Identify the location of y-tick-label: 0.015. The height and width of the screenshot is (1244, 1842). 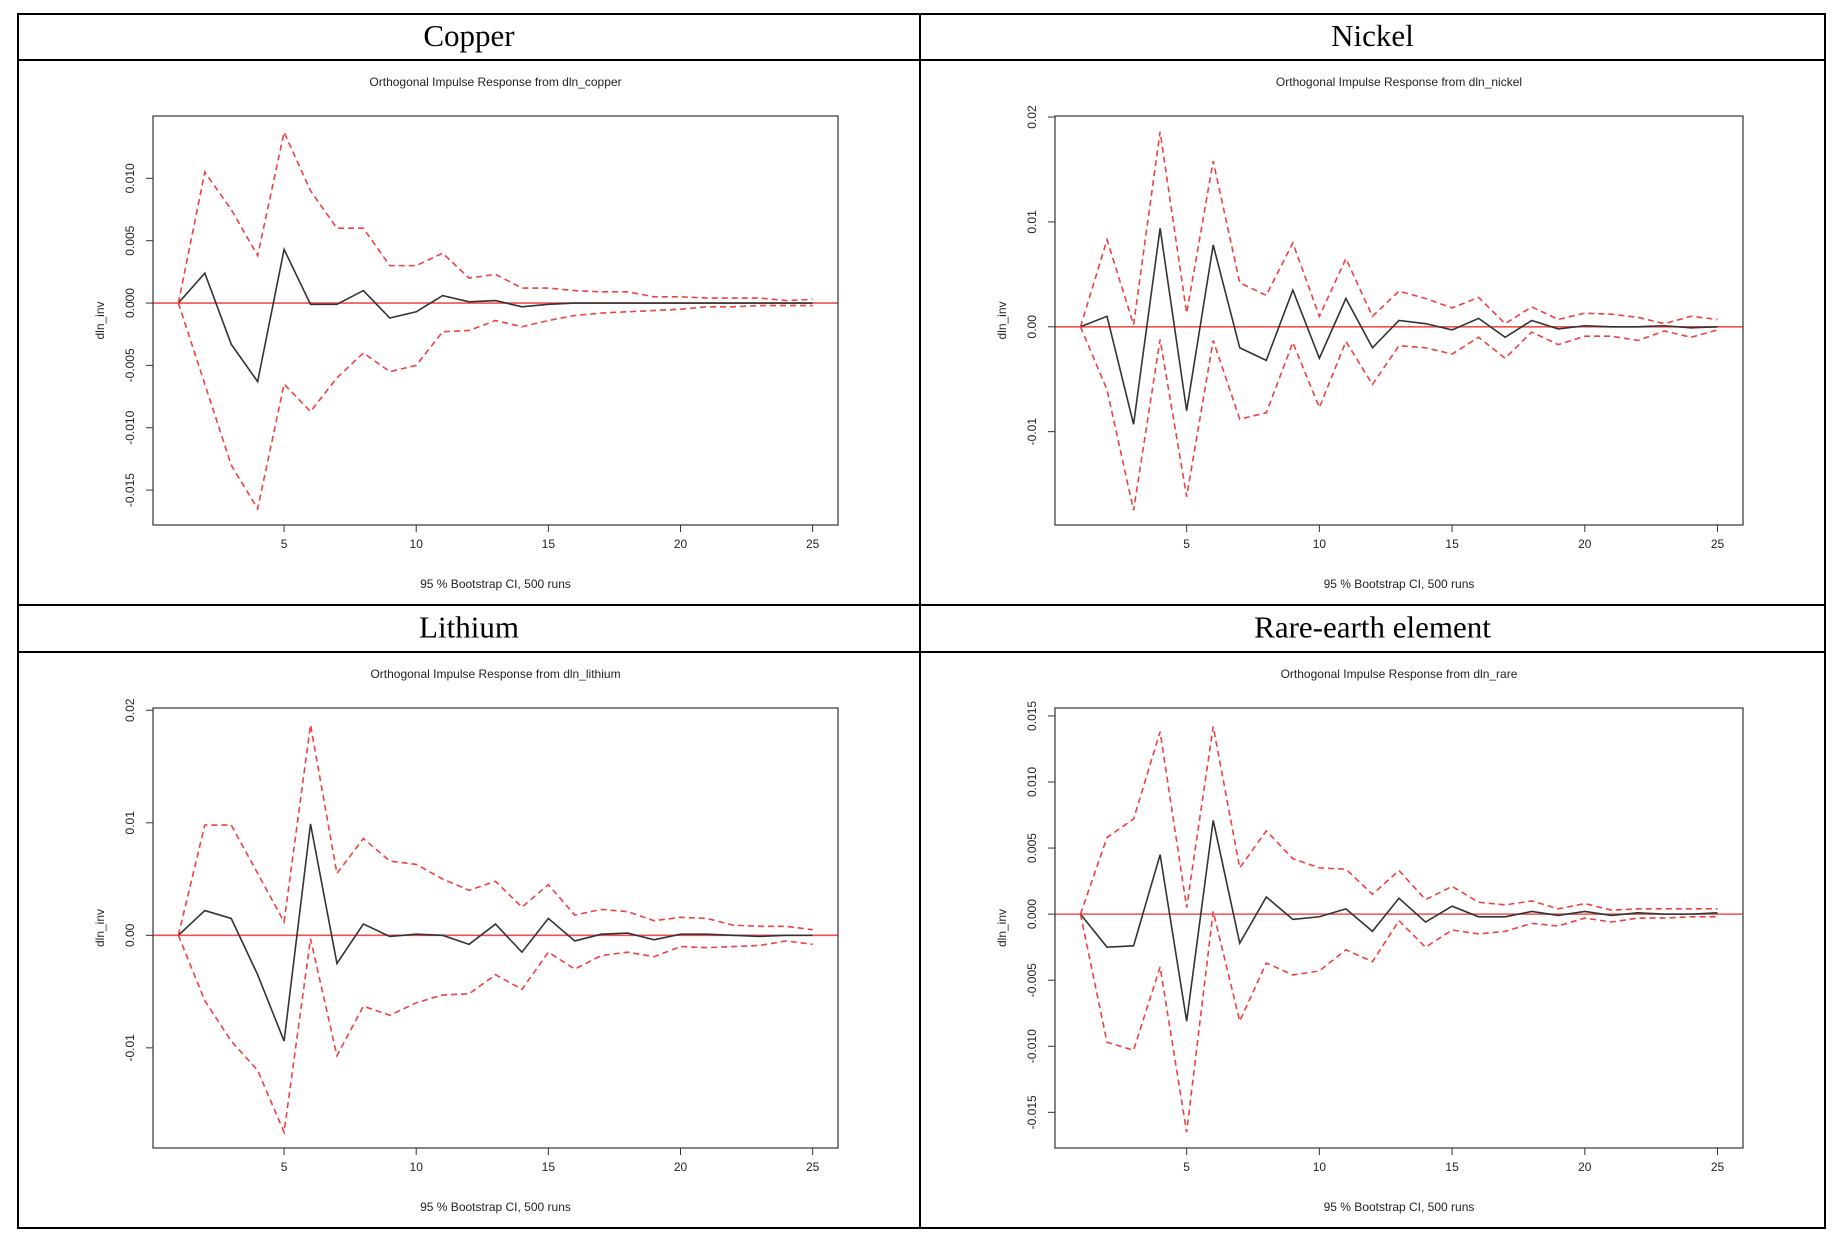
(1032, 716).